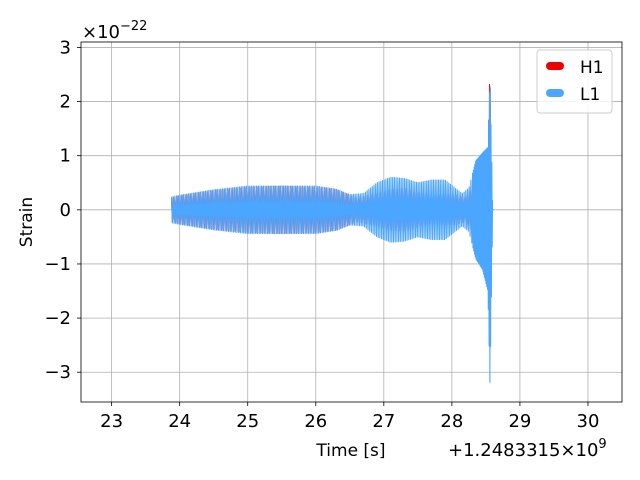 This screenshot has height=480, width=640. What do you see at coordinates (57, 372) in the screenshot?
I see `y-tick-label: −3` at bounding box center [57, 372].